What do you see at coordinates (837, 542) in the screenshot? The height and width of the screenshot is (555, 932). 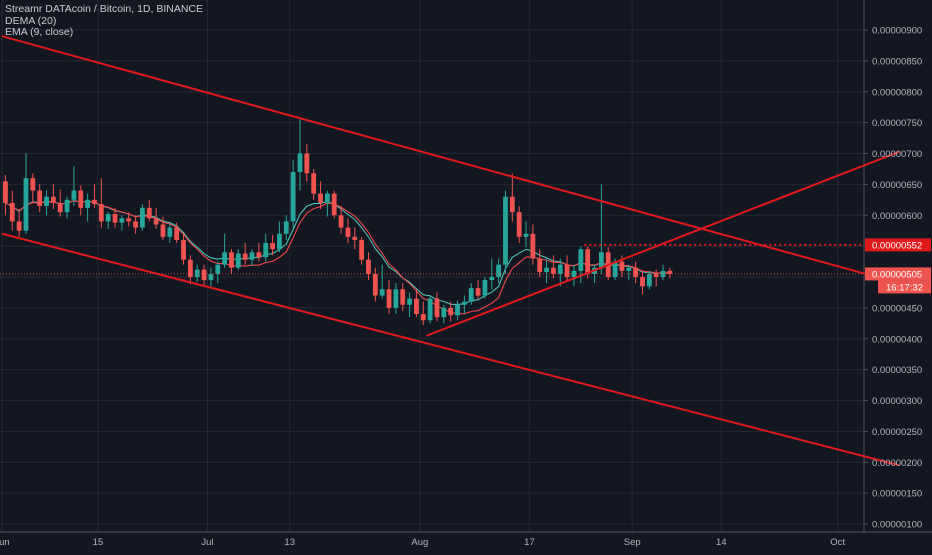 I see `x-tick-label: Oct` at bounding box center [837, 542].